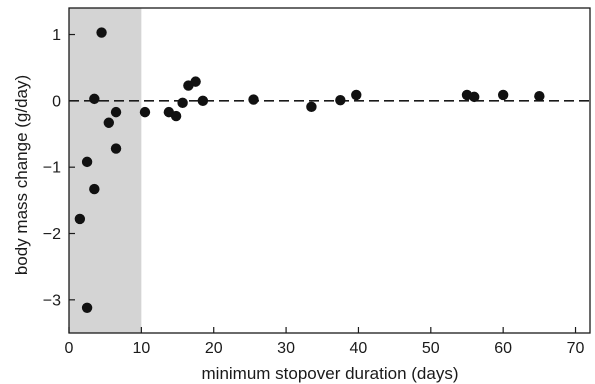 The width and height of the screenshot is (595, 384). What do you see at coordinates (214, 348) in the screenshot?
I see `x-tick-label: 20` at bounding box center [214, 348].